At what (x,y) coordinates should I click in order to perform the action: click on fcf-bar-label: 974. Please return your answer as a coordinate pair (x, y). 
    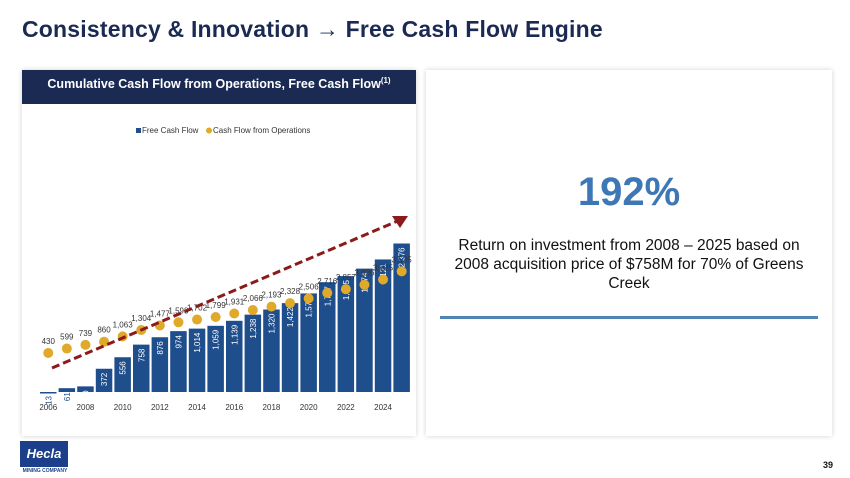
    Looking at the image, I should click on (178, 342).